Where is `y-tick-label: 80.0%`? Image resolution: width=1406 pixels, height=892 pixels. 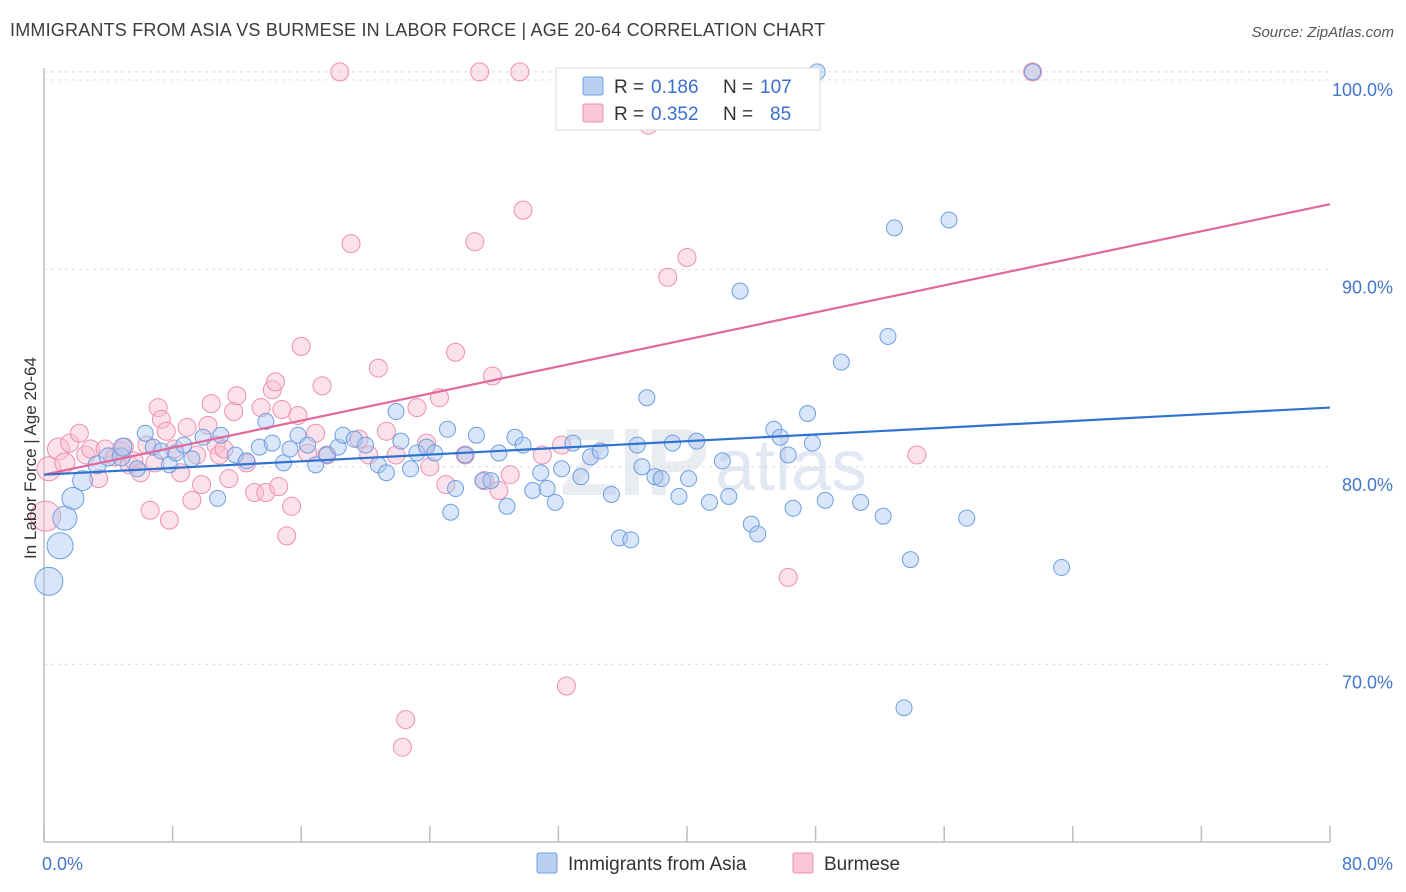
y-tick-label: 80.0% is located at coordinates (1367, 485).